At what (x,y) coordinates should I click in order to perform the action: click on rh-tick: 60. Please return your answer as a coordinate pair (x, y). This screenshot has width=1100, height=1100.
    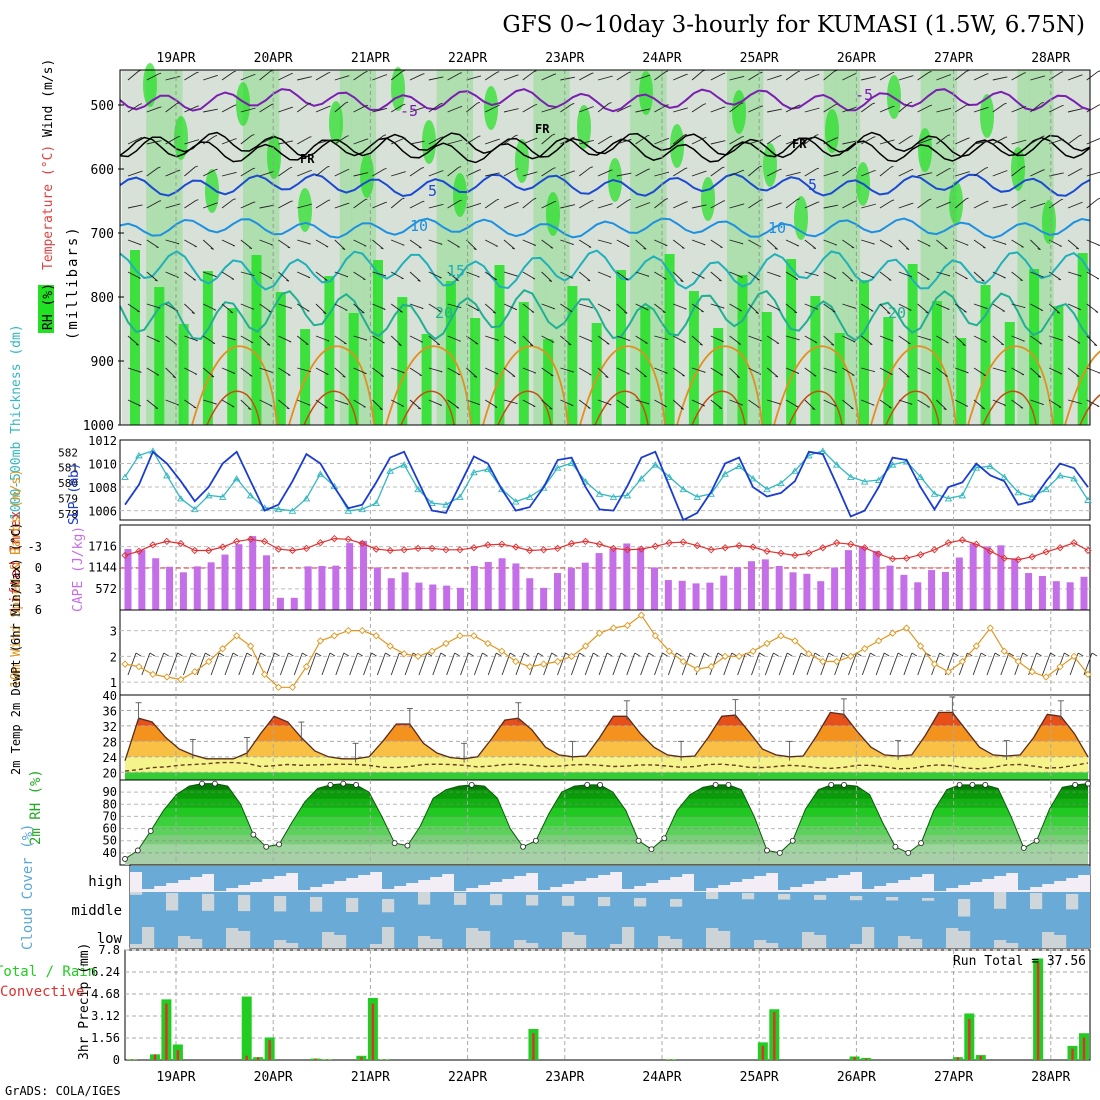
    Looking at the image, I should click on (110, 829).